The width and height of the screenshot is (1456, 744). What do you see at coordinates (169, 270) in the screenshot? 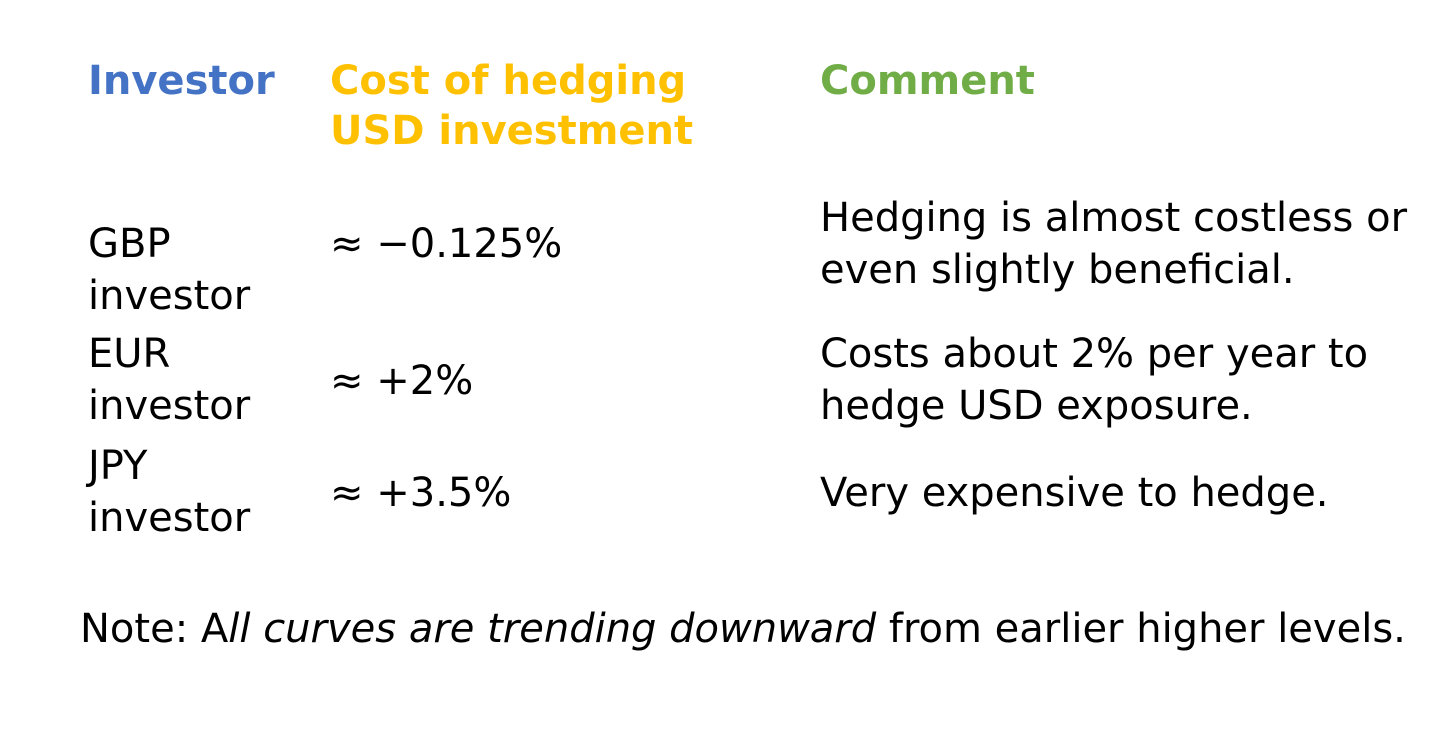
I see `table-row-investor: GBP investor` at bounding box center [169, 270].